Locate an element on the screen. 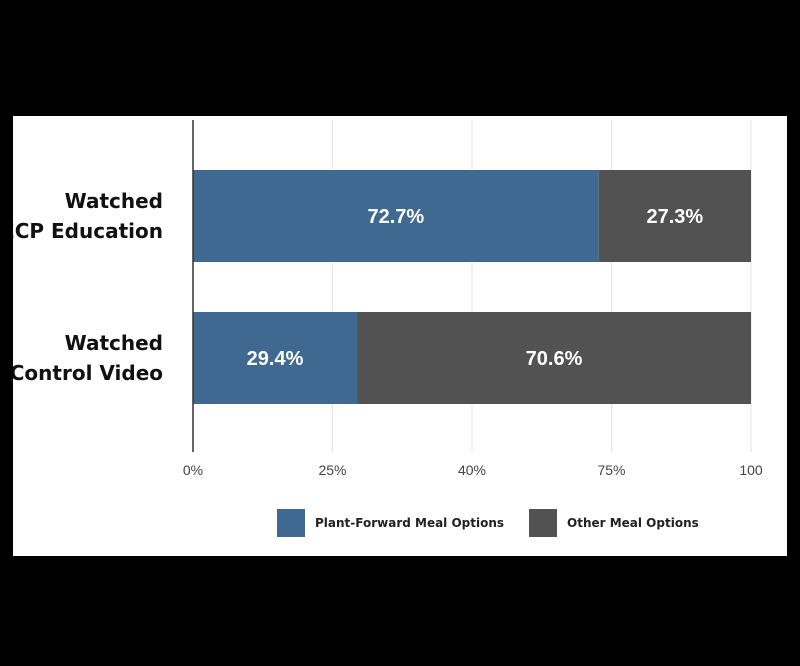 This screenshot has height=666, width=800. x-tick-label: 40% is located at coordinates (472, 470).